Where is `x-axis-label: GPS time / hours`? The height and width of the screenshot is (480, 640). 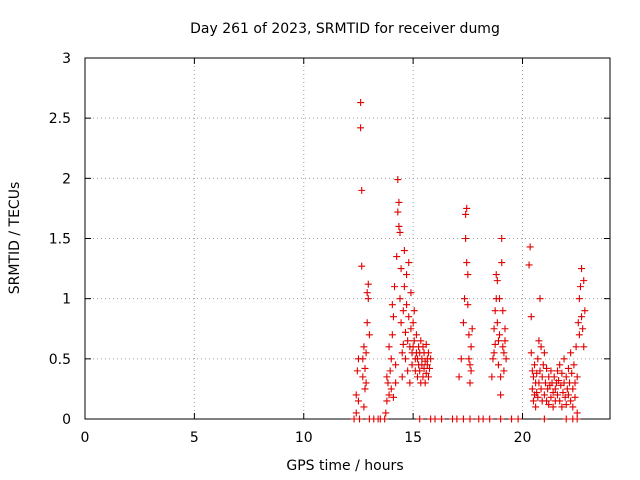
x-axis-label: GPS time / hours is located at coordinates (344, 466).